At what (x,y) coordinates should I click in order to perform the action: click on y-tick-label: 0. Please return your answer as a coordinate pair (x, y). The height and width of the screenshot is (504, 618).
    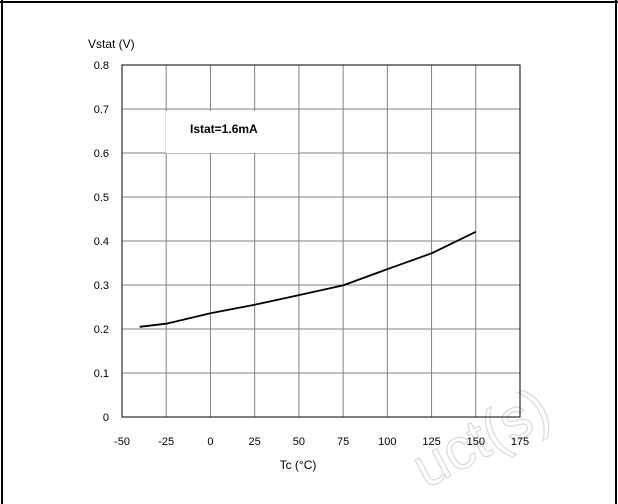
    Looking at the image, I should click on (106, 418).